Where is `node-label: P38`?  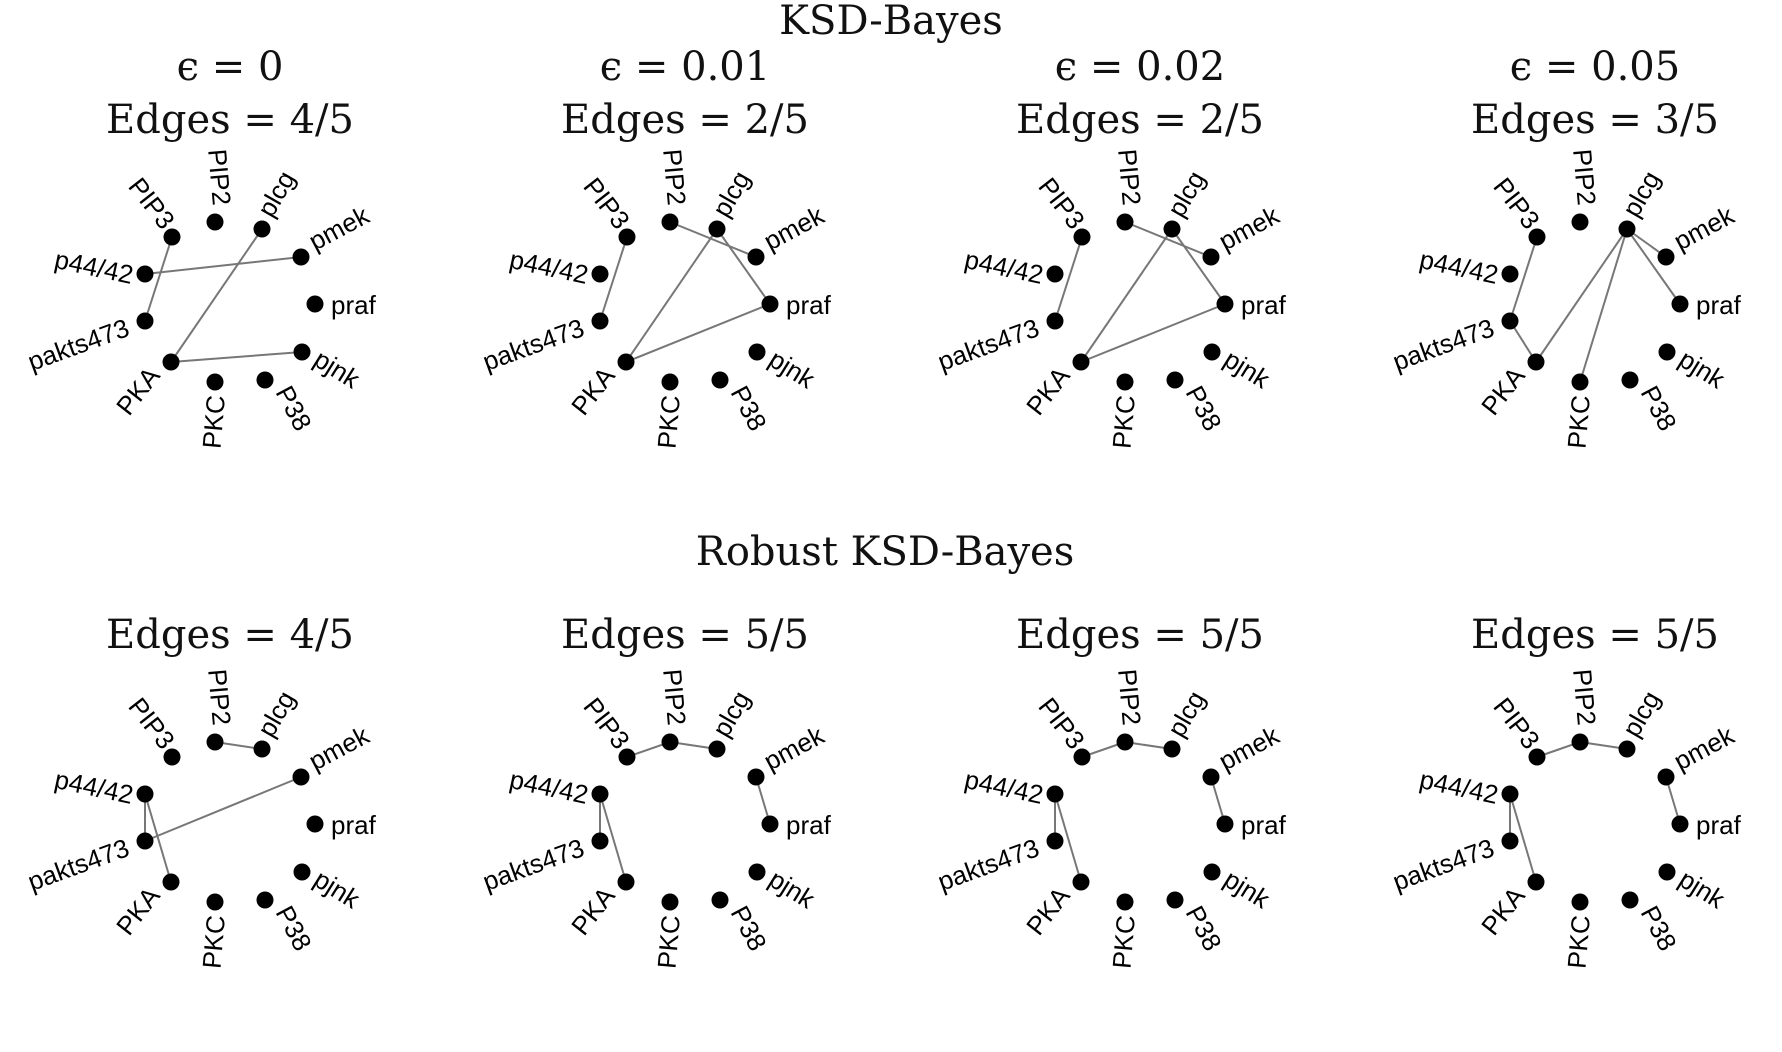 node-label: P38 is located at coordinates (749, 928).